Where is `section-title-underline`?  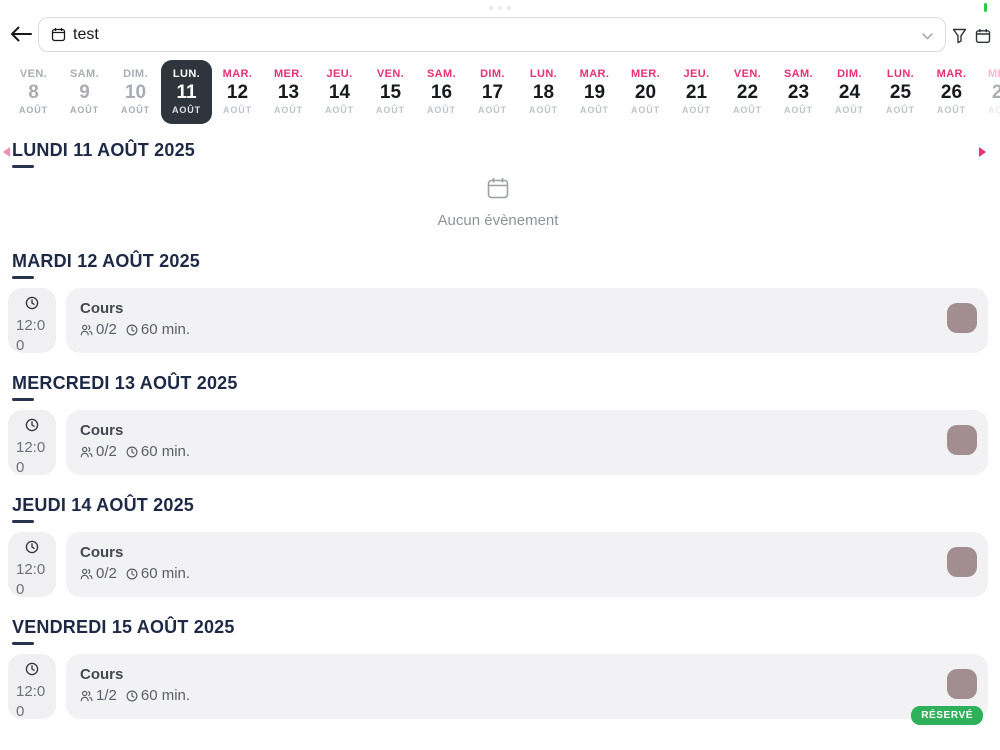
section-title-underline is located at coordinates (23, 521).